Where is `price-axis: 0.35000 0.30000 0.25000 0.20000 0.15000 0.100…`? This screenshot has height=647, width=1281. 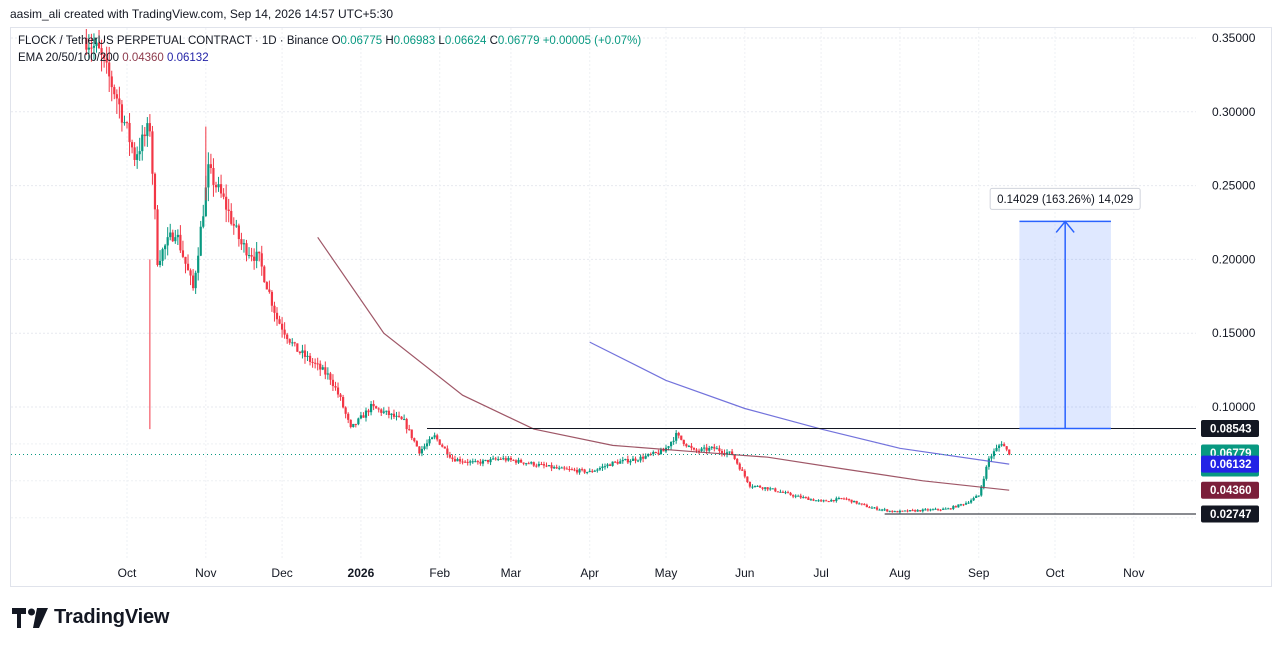
price-axis: 0.35000 0.30000 0.25000 0.20000 0.15000 0.100… is located at coordinates (1234, 222).